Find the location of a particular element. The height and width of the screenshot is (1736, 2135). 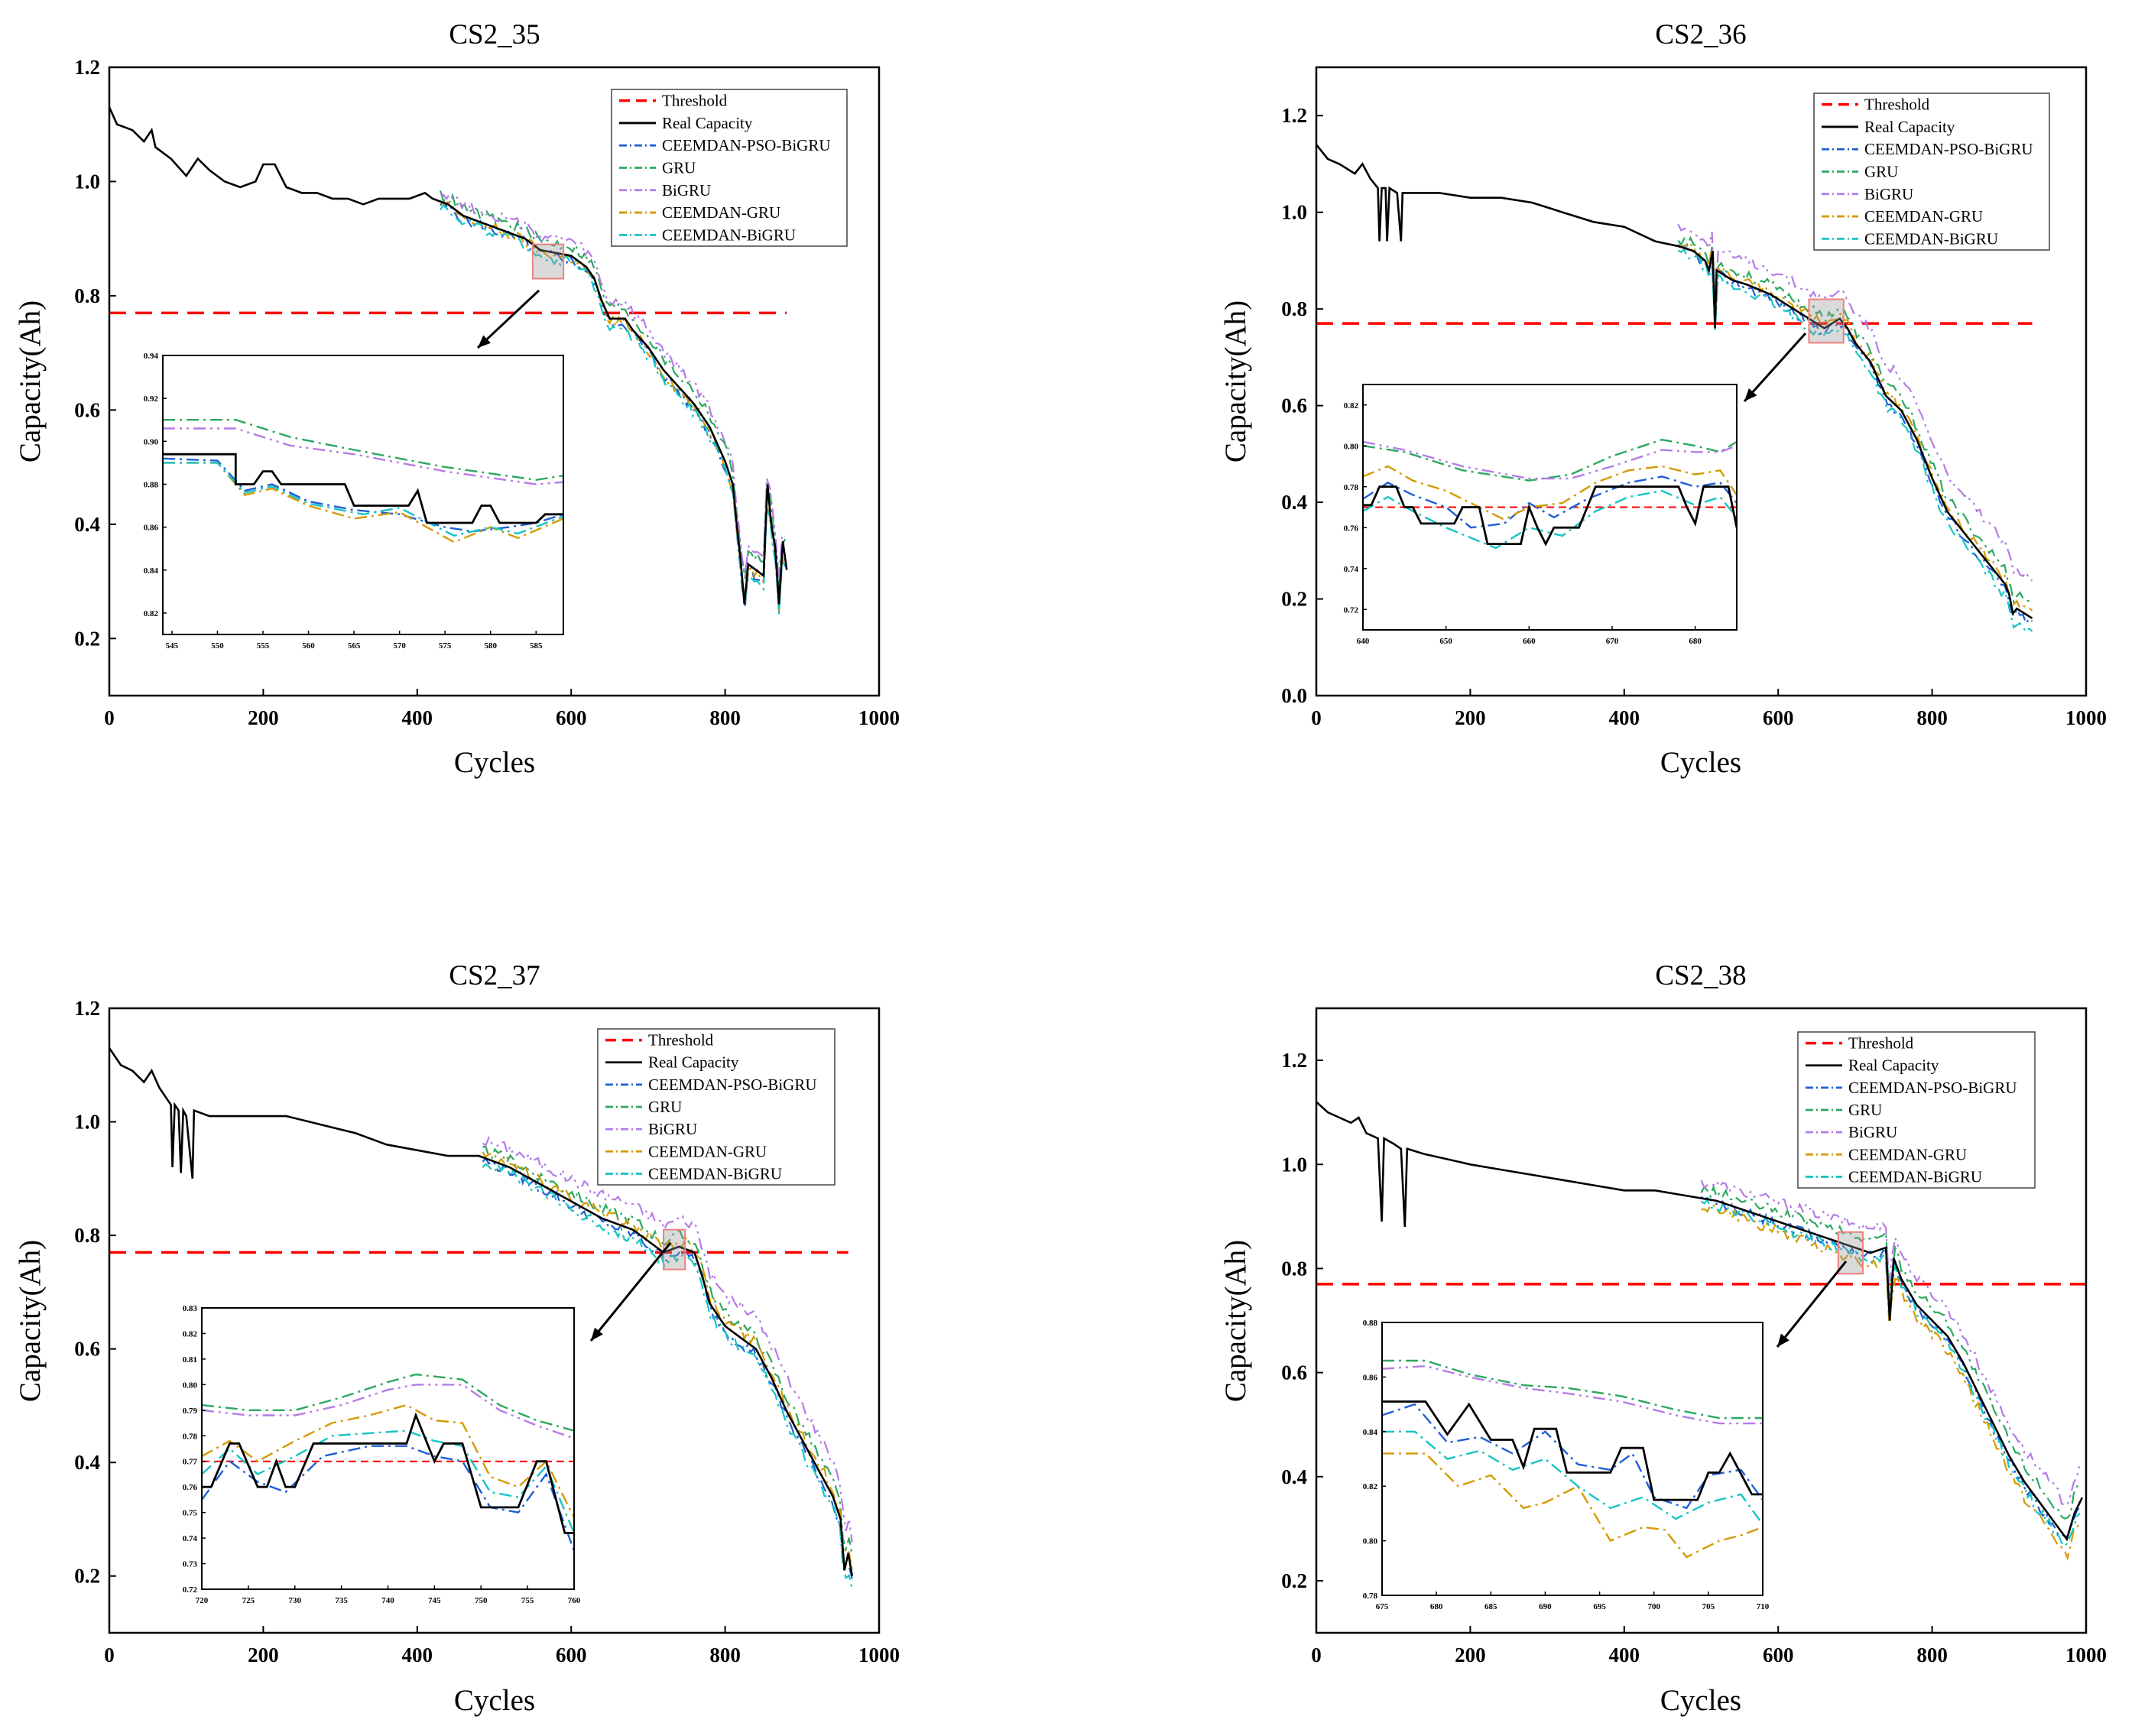

inset-x-tick-label: 745 is located at coordinates (434, 1601).